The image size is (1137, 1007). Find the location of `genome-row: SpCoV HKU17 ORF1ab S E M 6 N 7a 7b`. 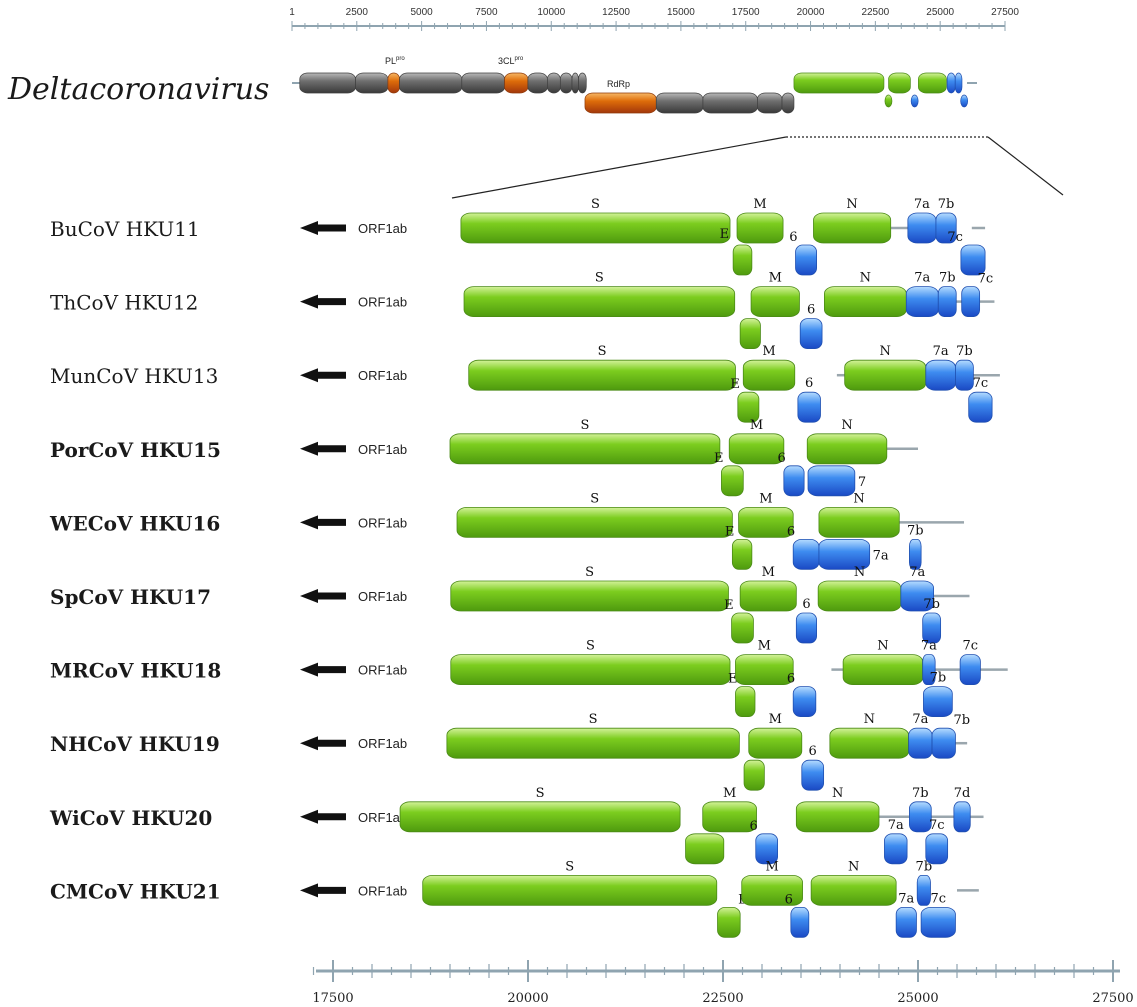

genome-row: SpCoV HKU17 ORF1ab S E M 6 N 7a 7b is located at coordinates (510, 604).